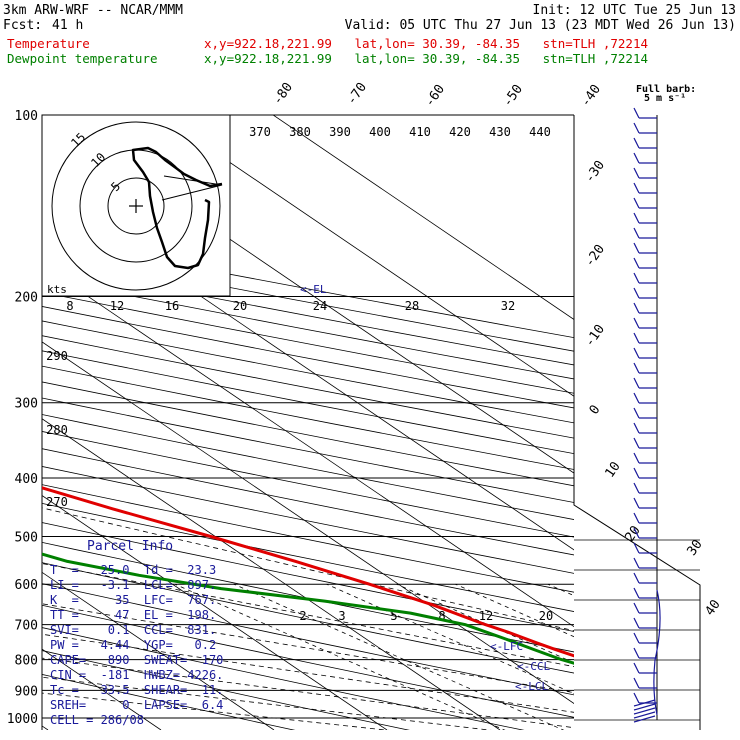  Describe the element at coordinates (240, 306) in the screenshot. I see `upper-mixing-label: 20` at that location.